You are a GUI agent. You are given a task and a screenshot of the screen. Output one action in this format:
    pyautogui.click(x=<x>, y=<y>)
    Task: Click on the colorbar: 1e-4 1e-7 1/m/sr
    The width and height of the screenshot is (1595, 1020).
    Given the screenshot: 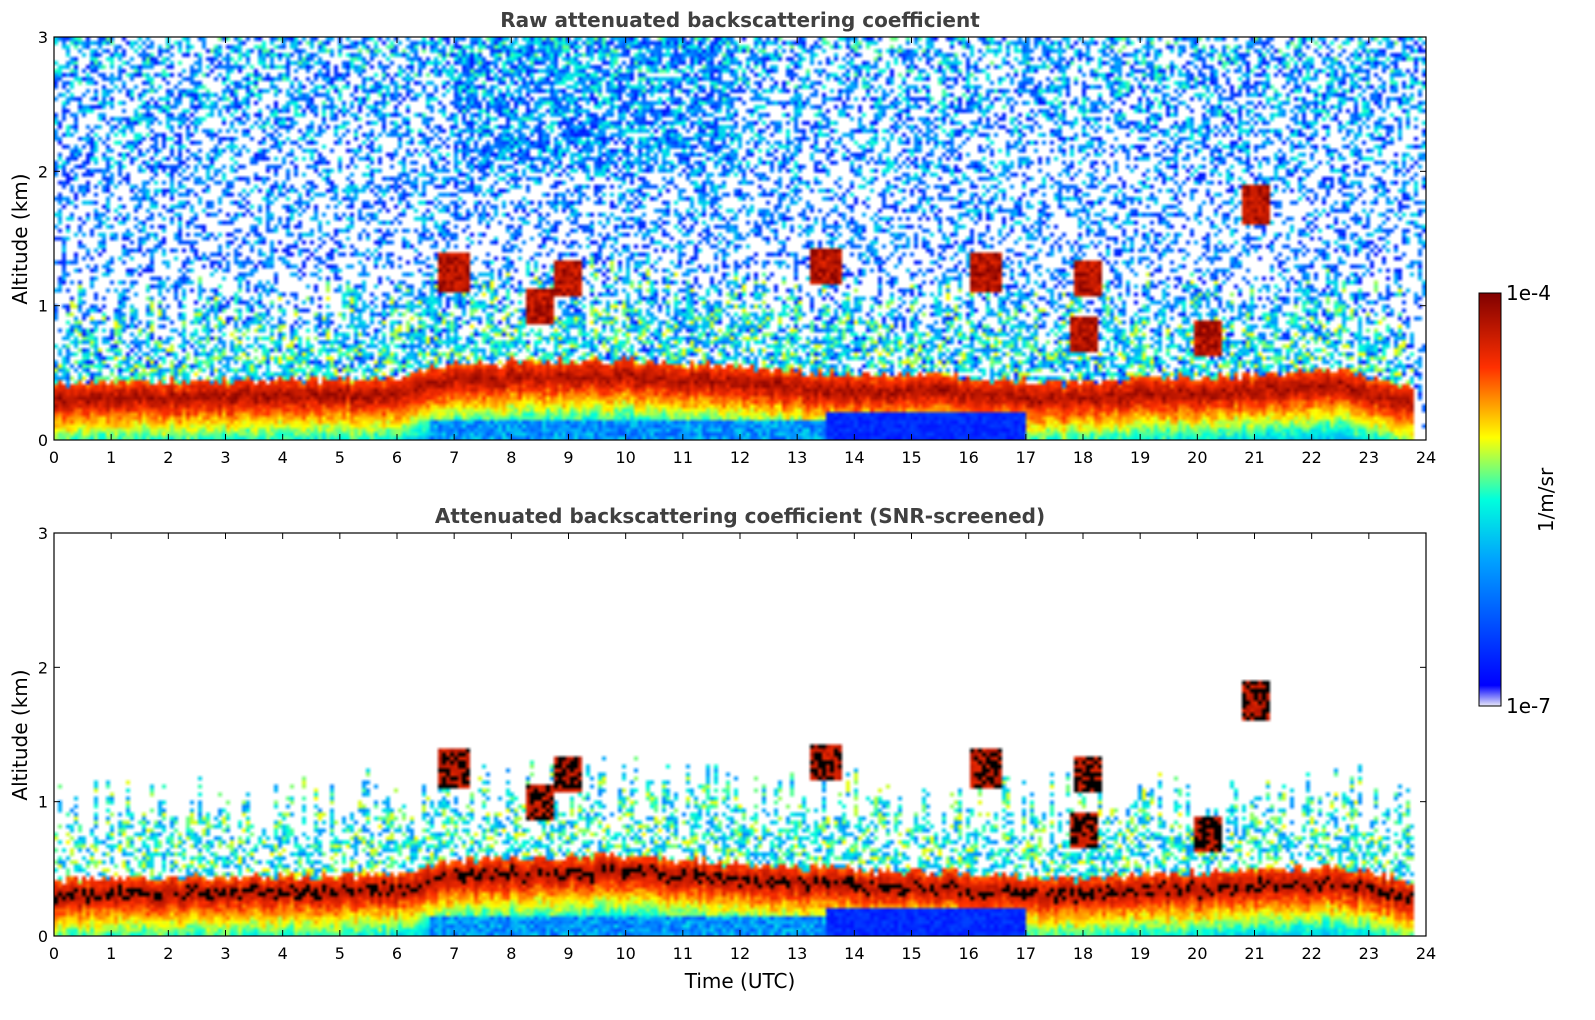 What is the action you would take?
    pyautogui.click(x=1518, y=499)
    